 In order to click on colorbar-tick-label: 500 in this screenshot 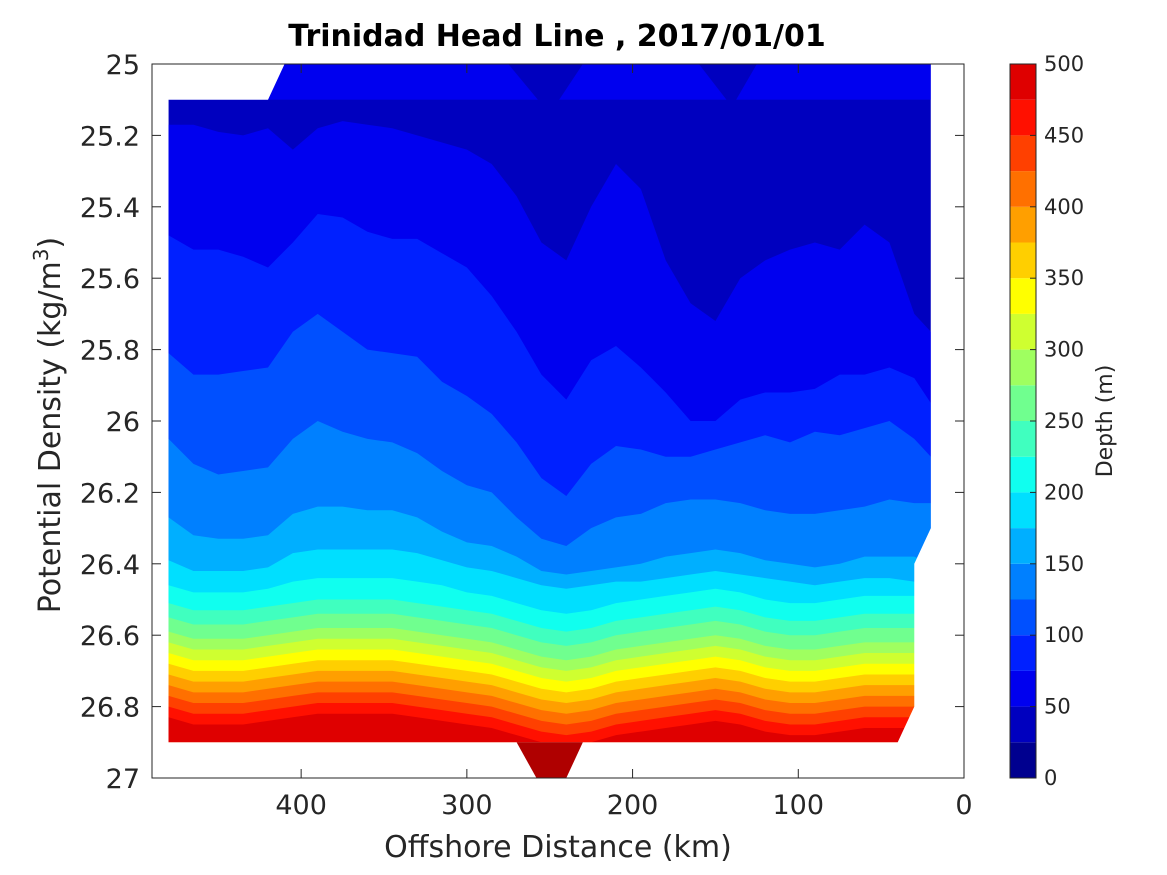, I will do `click(1064, 64)`.